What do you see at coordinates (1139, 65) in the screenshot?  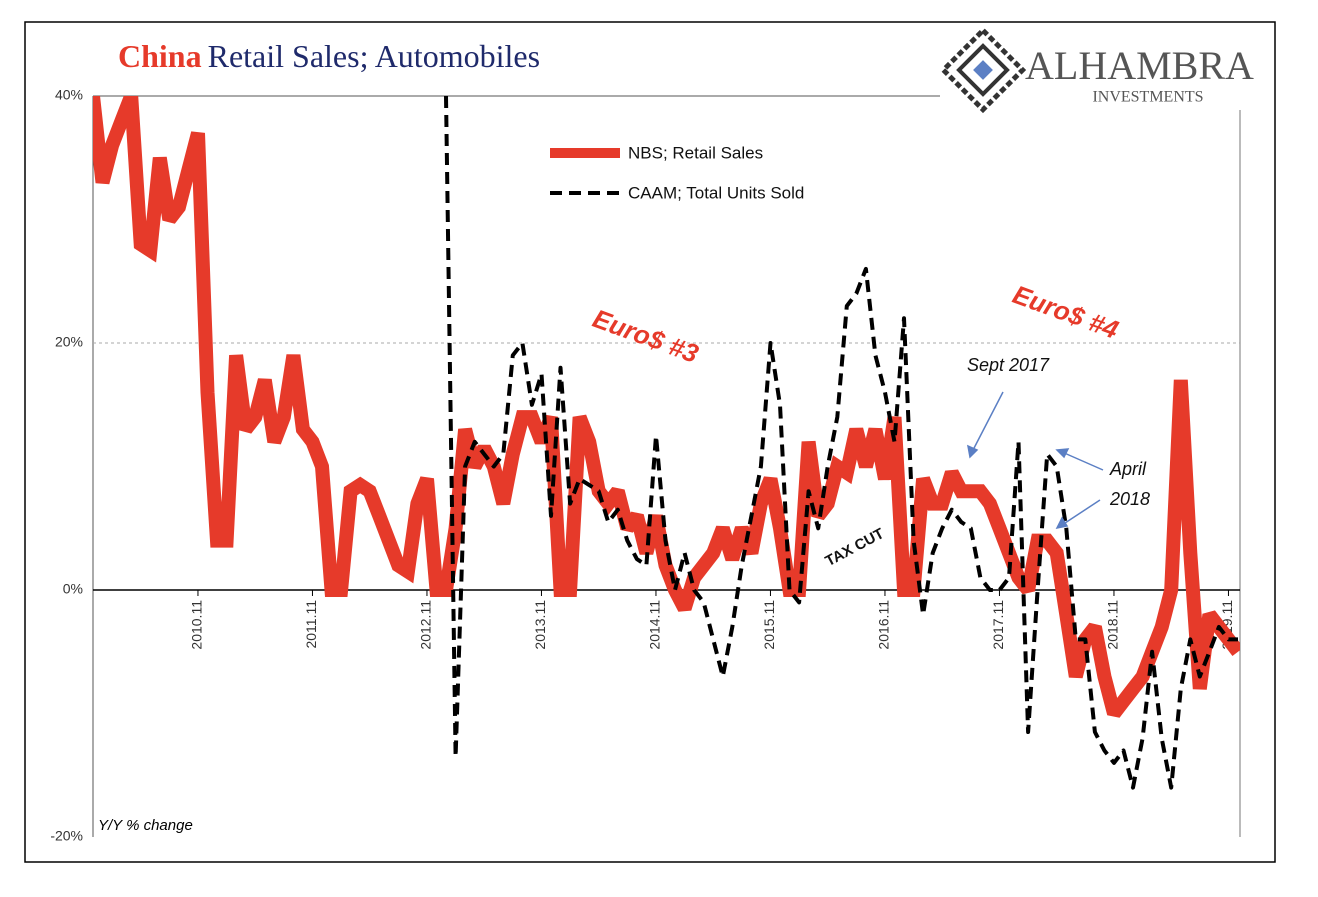 I see `brand-name: ALHAMBRA` at bounding box center [1139, 65].